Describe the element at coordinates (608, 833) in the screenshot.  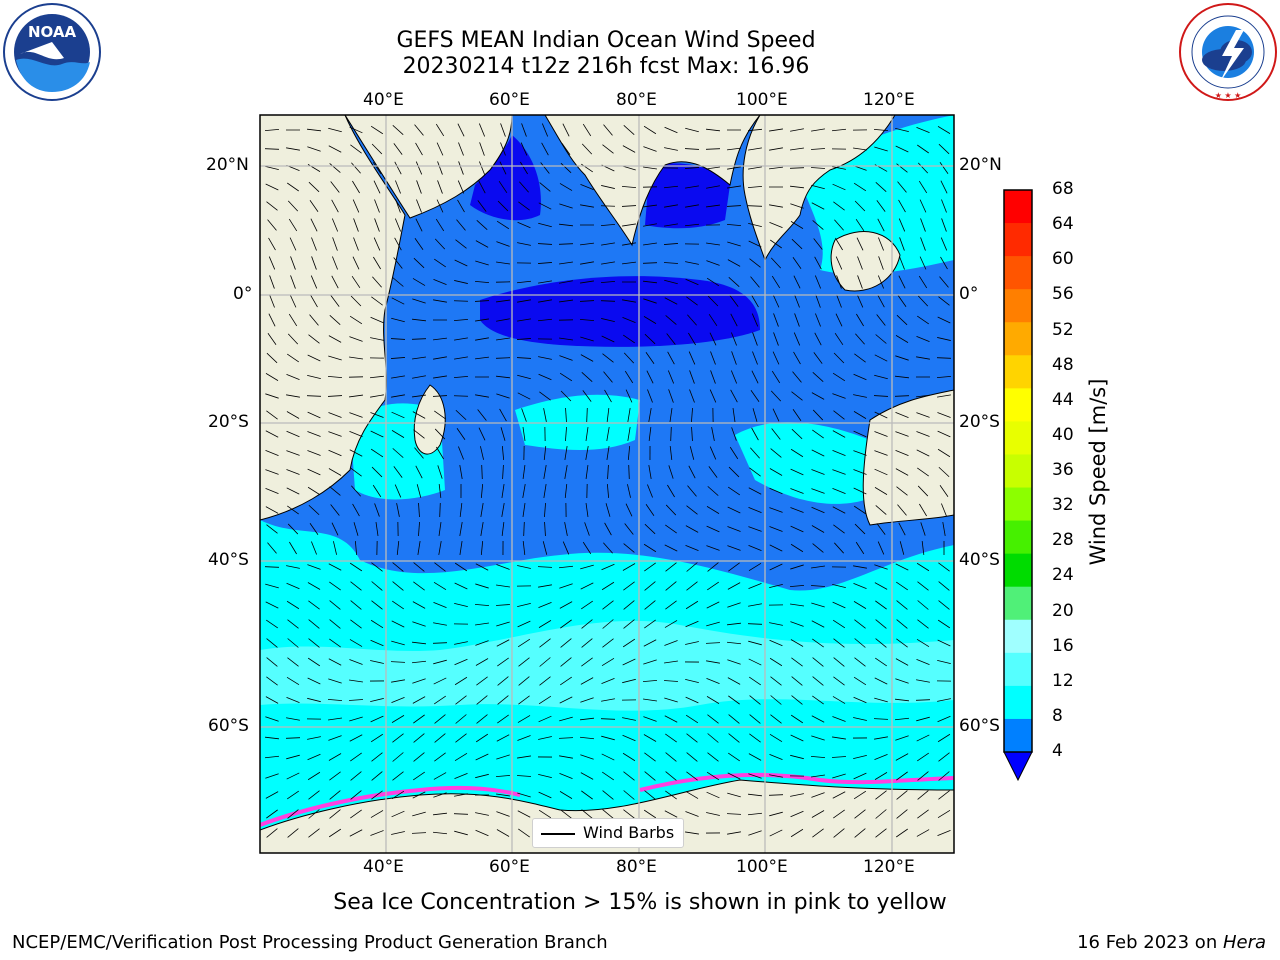
I see `map-legend: Wind Barbs` at that location.